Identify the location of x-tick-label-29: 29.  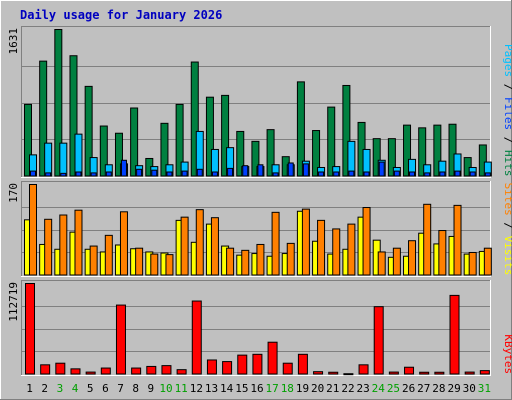
(453, 388).